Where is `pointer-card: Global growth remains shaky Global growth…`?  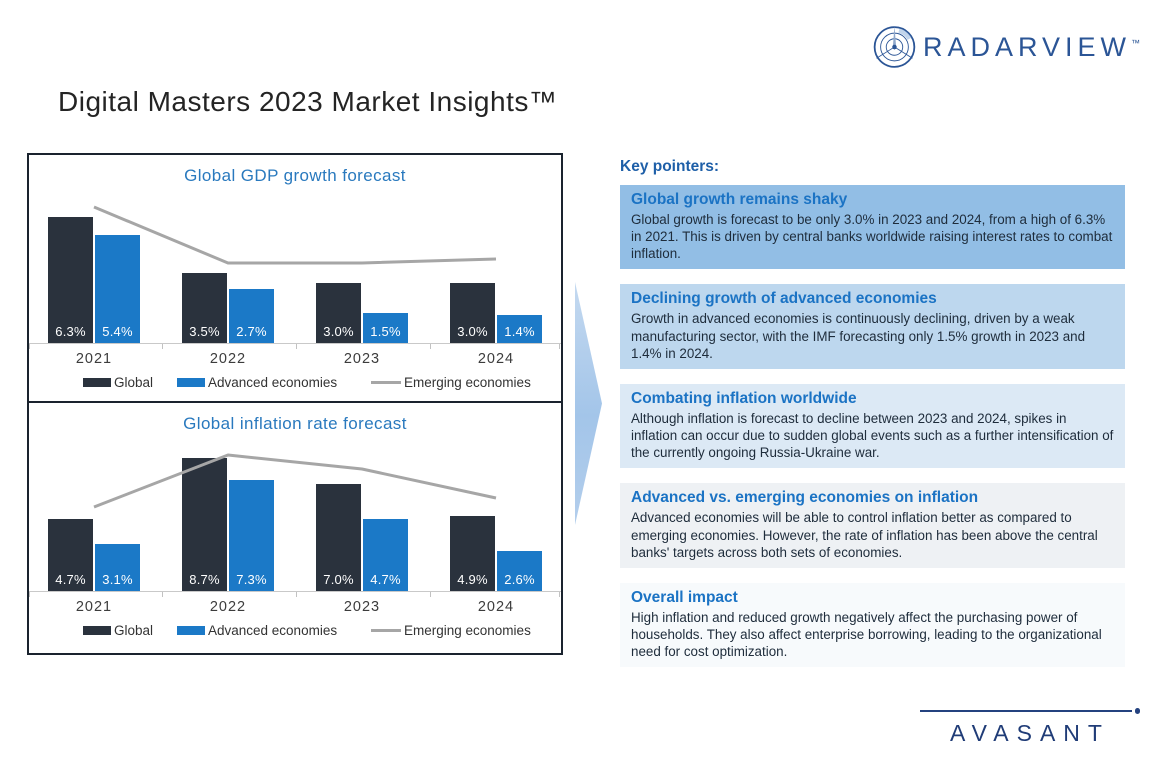 pointer-card: Global growth remains shaky Global growth… is located at coordinates (872, 227).